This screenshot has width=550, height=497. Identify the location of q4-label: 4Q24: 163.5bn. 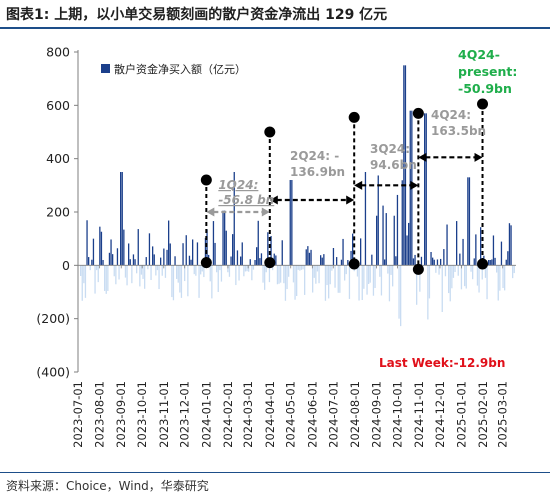
(458, 123).